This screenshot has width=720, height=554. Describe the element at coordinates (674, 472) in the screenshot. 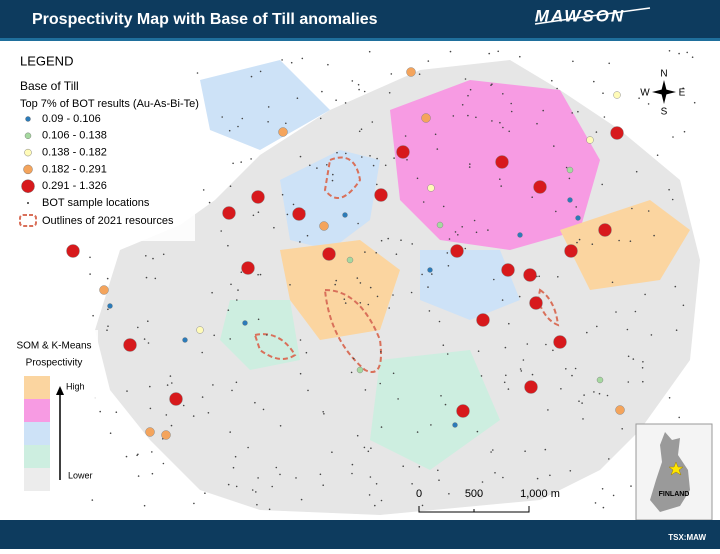

I see `inset-map: FINLAND` at that location.